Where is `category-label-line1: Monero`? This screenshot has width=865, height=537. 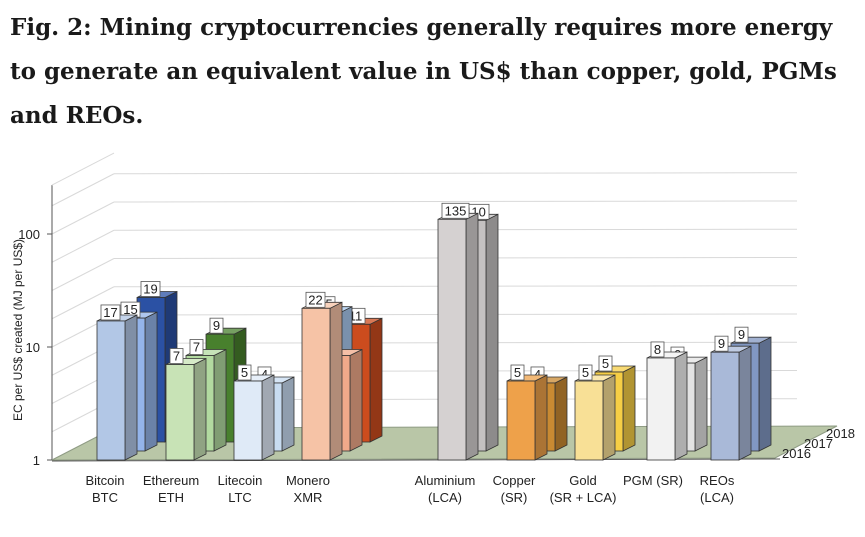 category-label-line1: Monero is located at coordinates (308, 480).